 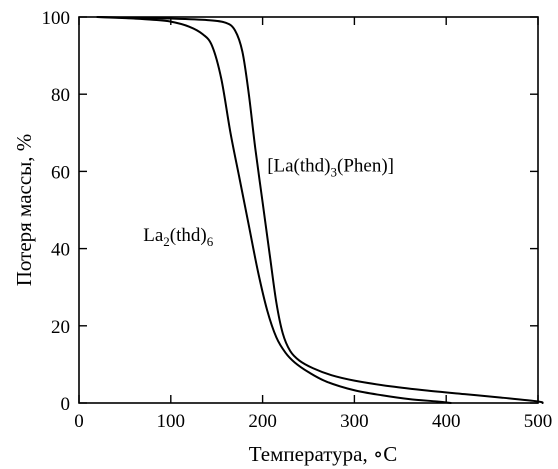 I want to click on annotation-subscript: 3, so click(x=334, y=171).